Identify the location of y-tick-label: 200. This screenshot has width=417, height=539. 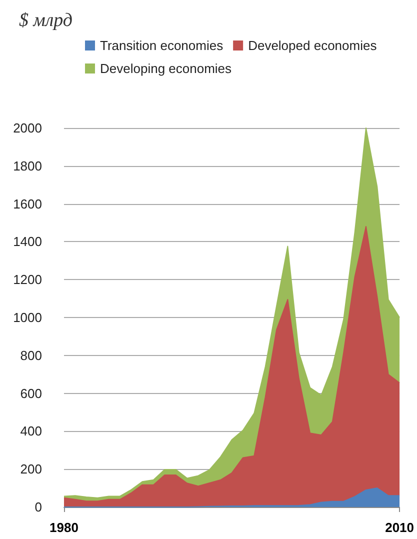
(31, 469).